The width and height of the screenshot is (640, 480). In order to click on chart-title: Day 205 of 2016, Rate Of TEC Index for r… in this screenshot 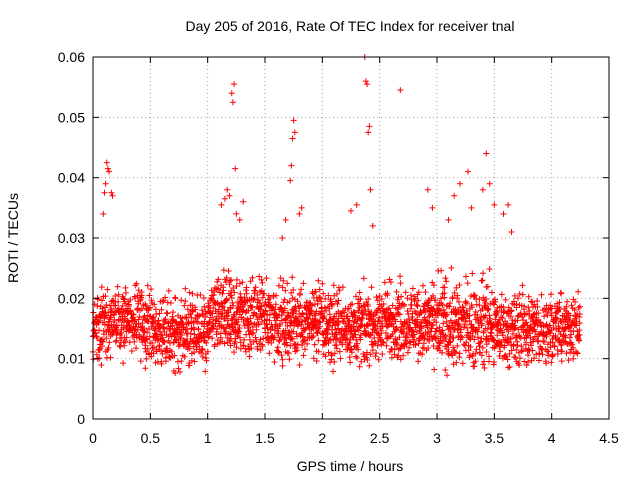, I will do `click(350, 26)`.